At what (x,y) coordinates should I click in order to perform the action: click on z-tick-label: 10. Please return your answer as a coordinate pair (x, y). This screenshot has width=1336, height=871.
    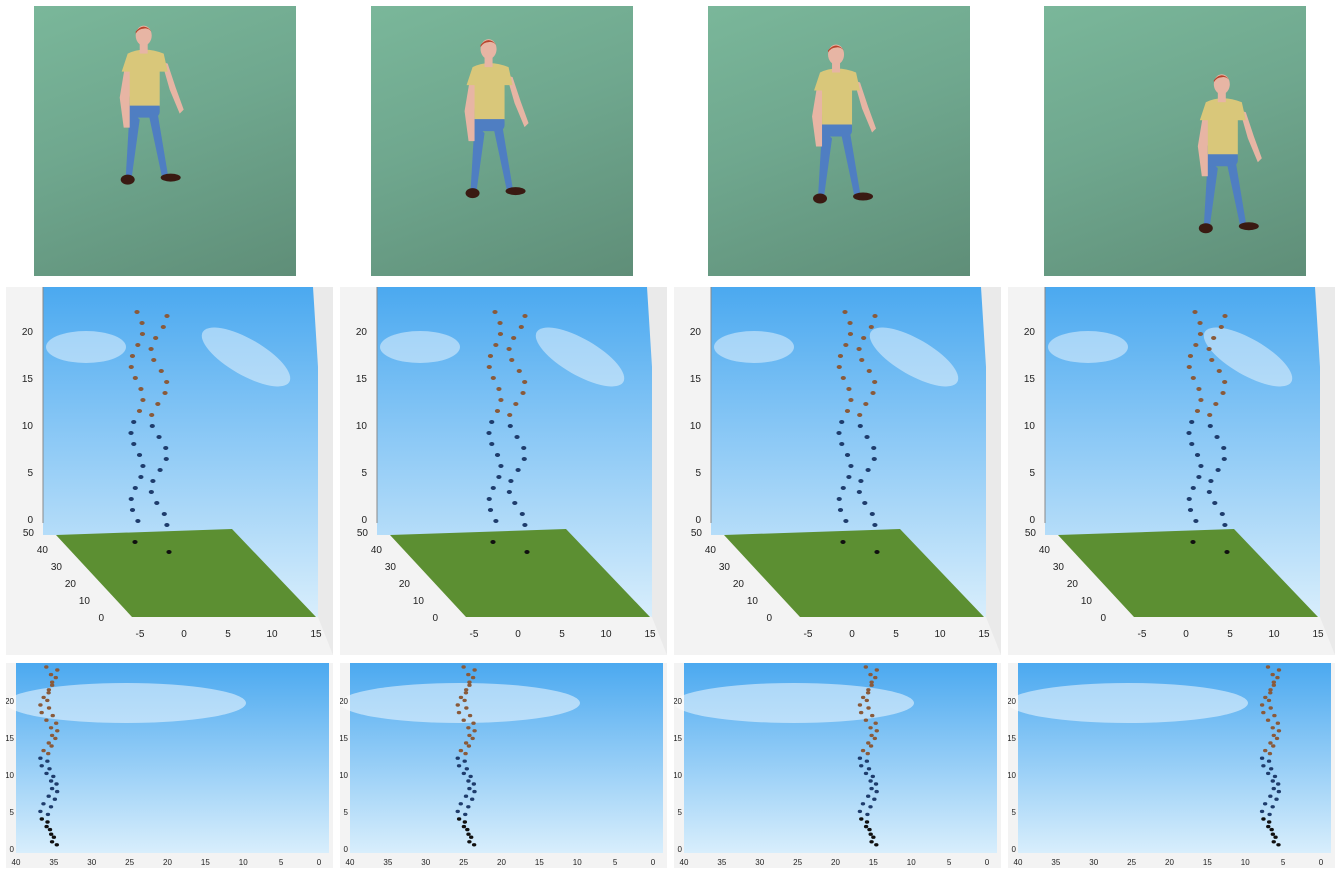
    Looking at the image, I should click on (362, 426).